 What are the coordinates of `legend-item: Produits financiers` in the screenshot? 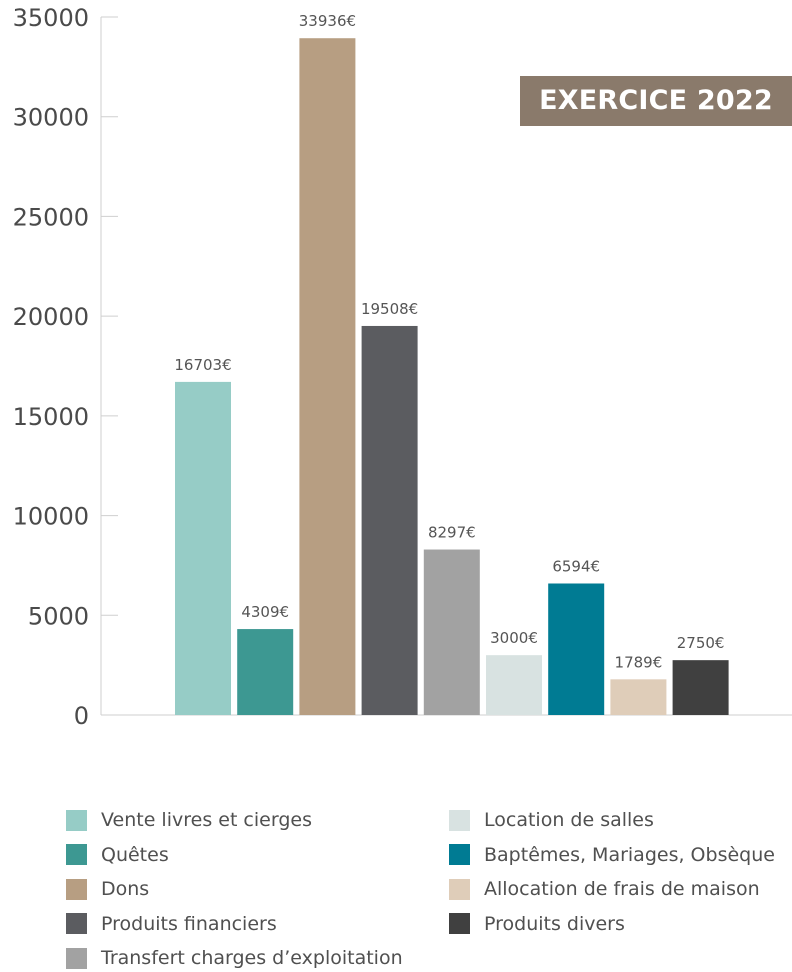 It's located at (171, 924).